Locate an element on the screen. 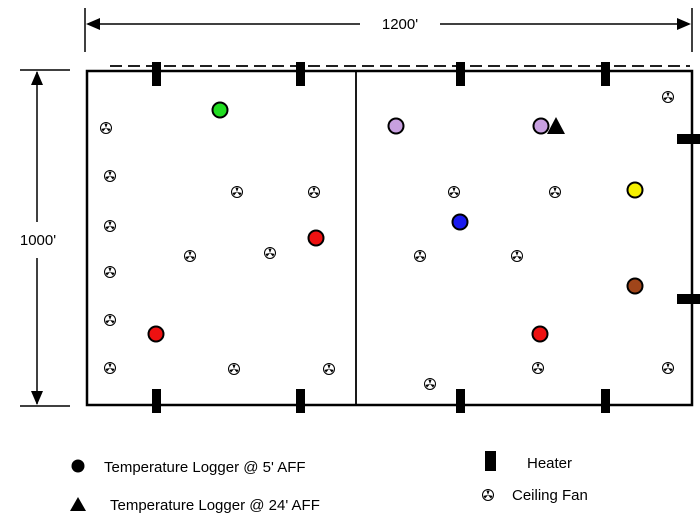 This screenshot has height=518, width=700. width-dimension: 1200' is located at coordinates (388, 30).